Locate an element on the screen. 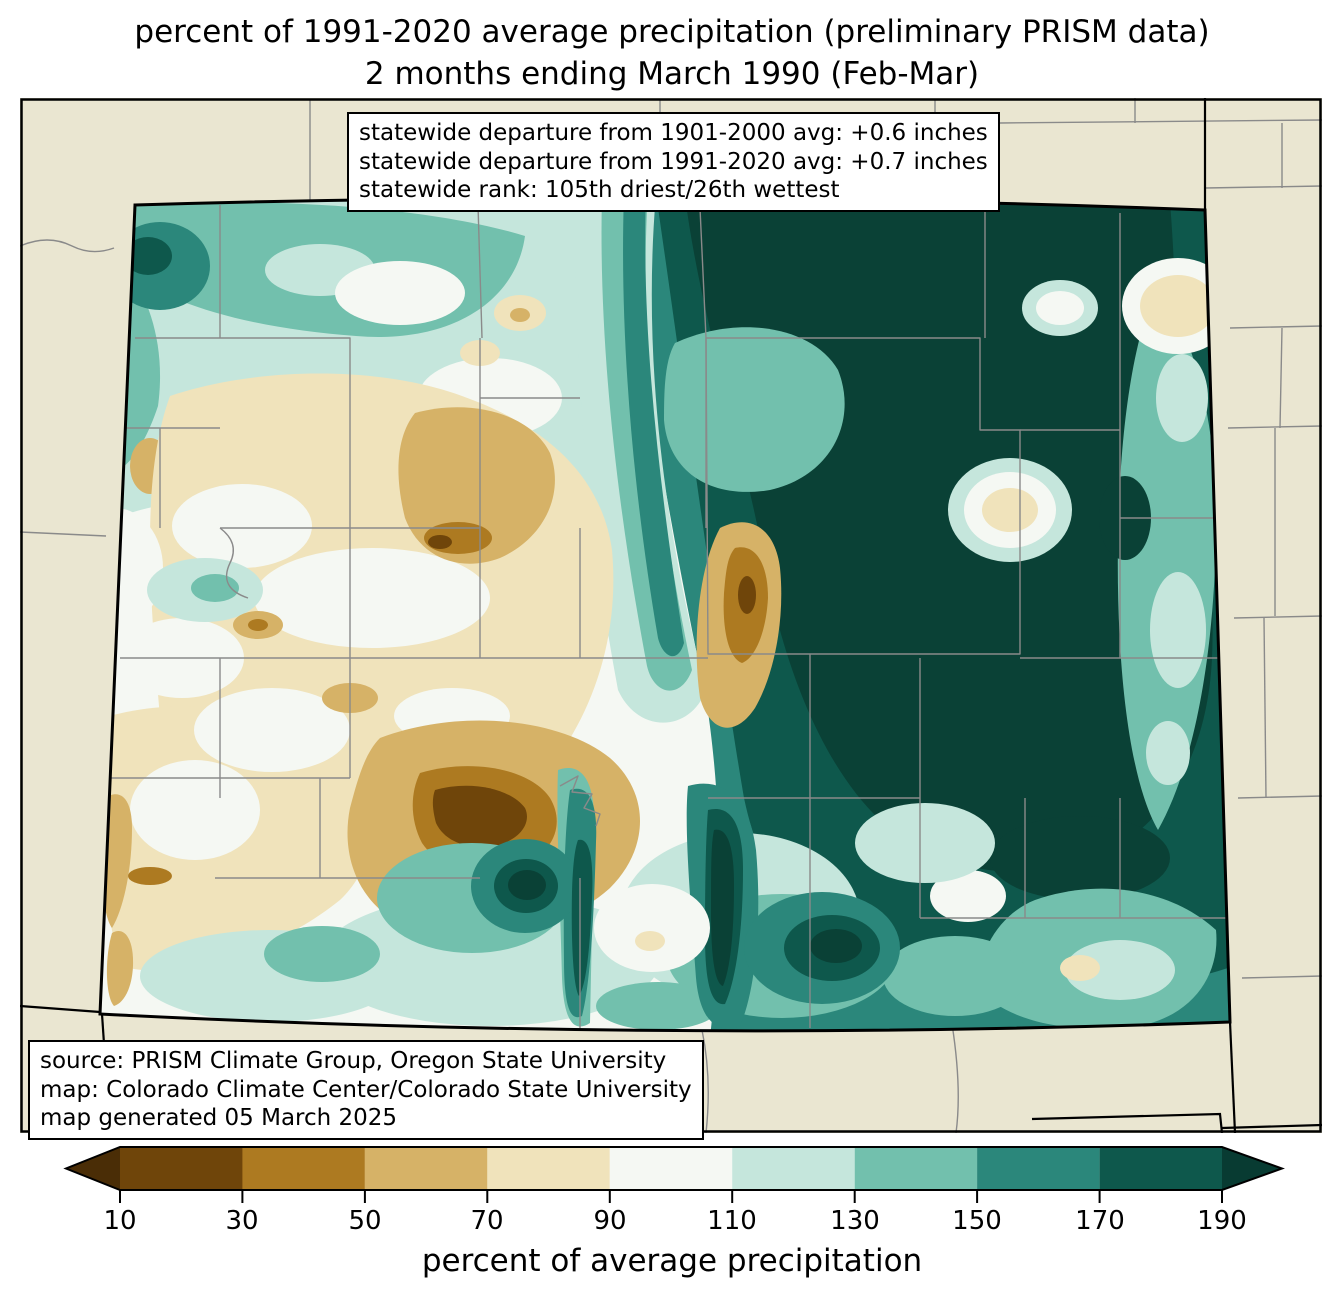 The image size is (1344, 1299). tick-label-90: 90 is located at coordinates (610, 1221).